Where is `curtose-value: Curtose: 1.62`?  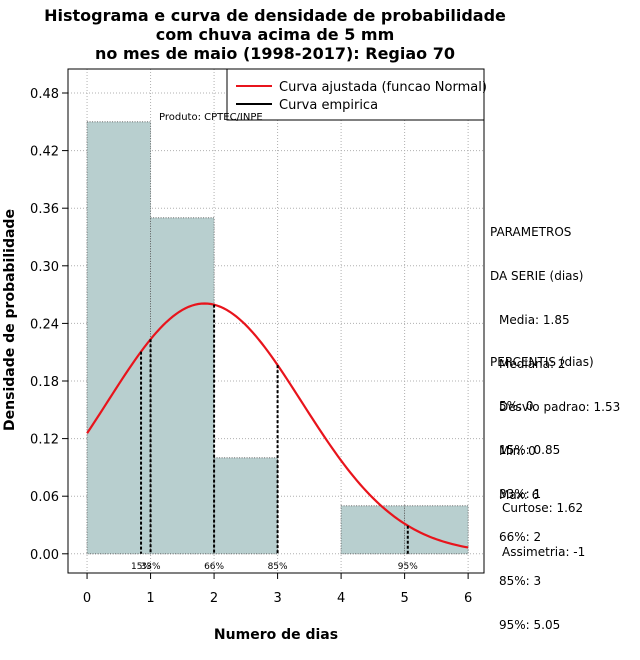
curtose-value: Curtose: 1.62 is located at coordinates (543, 508).